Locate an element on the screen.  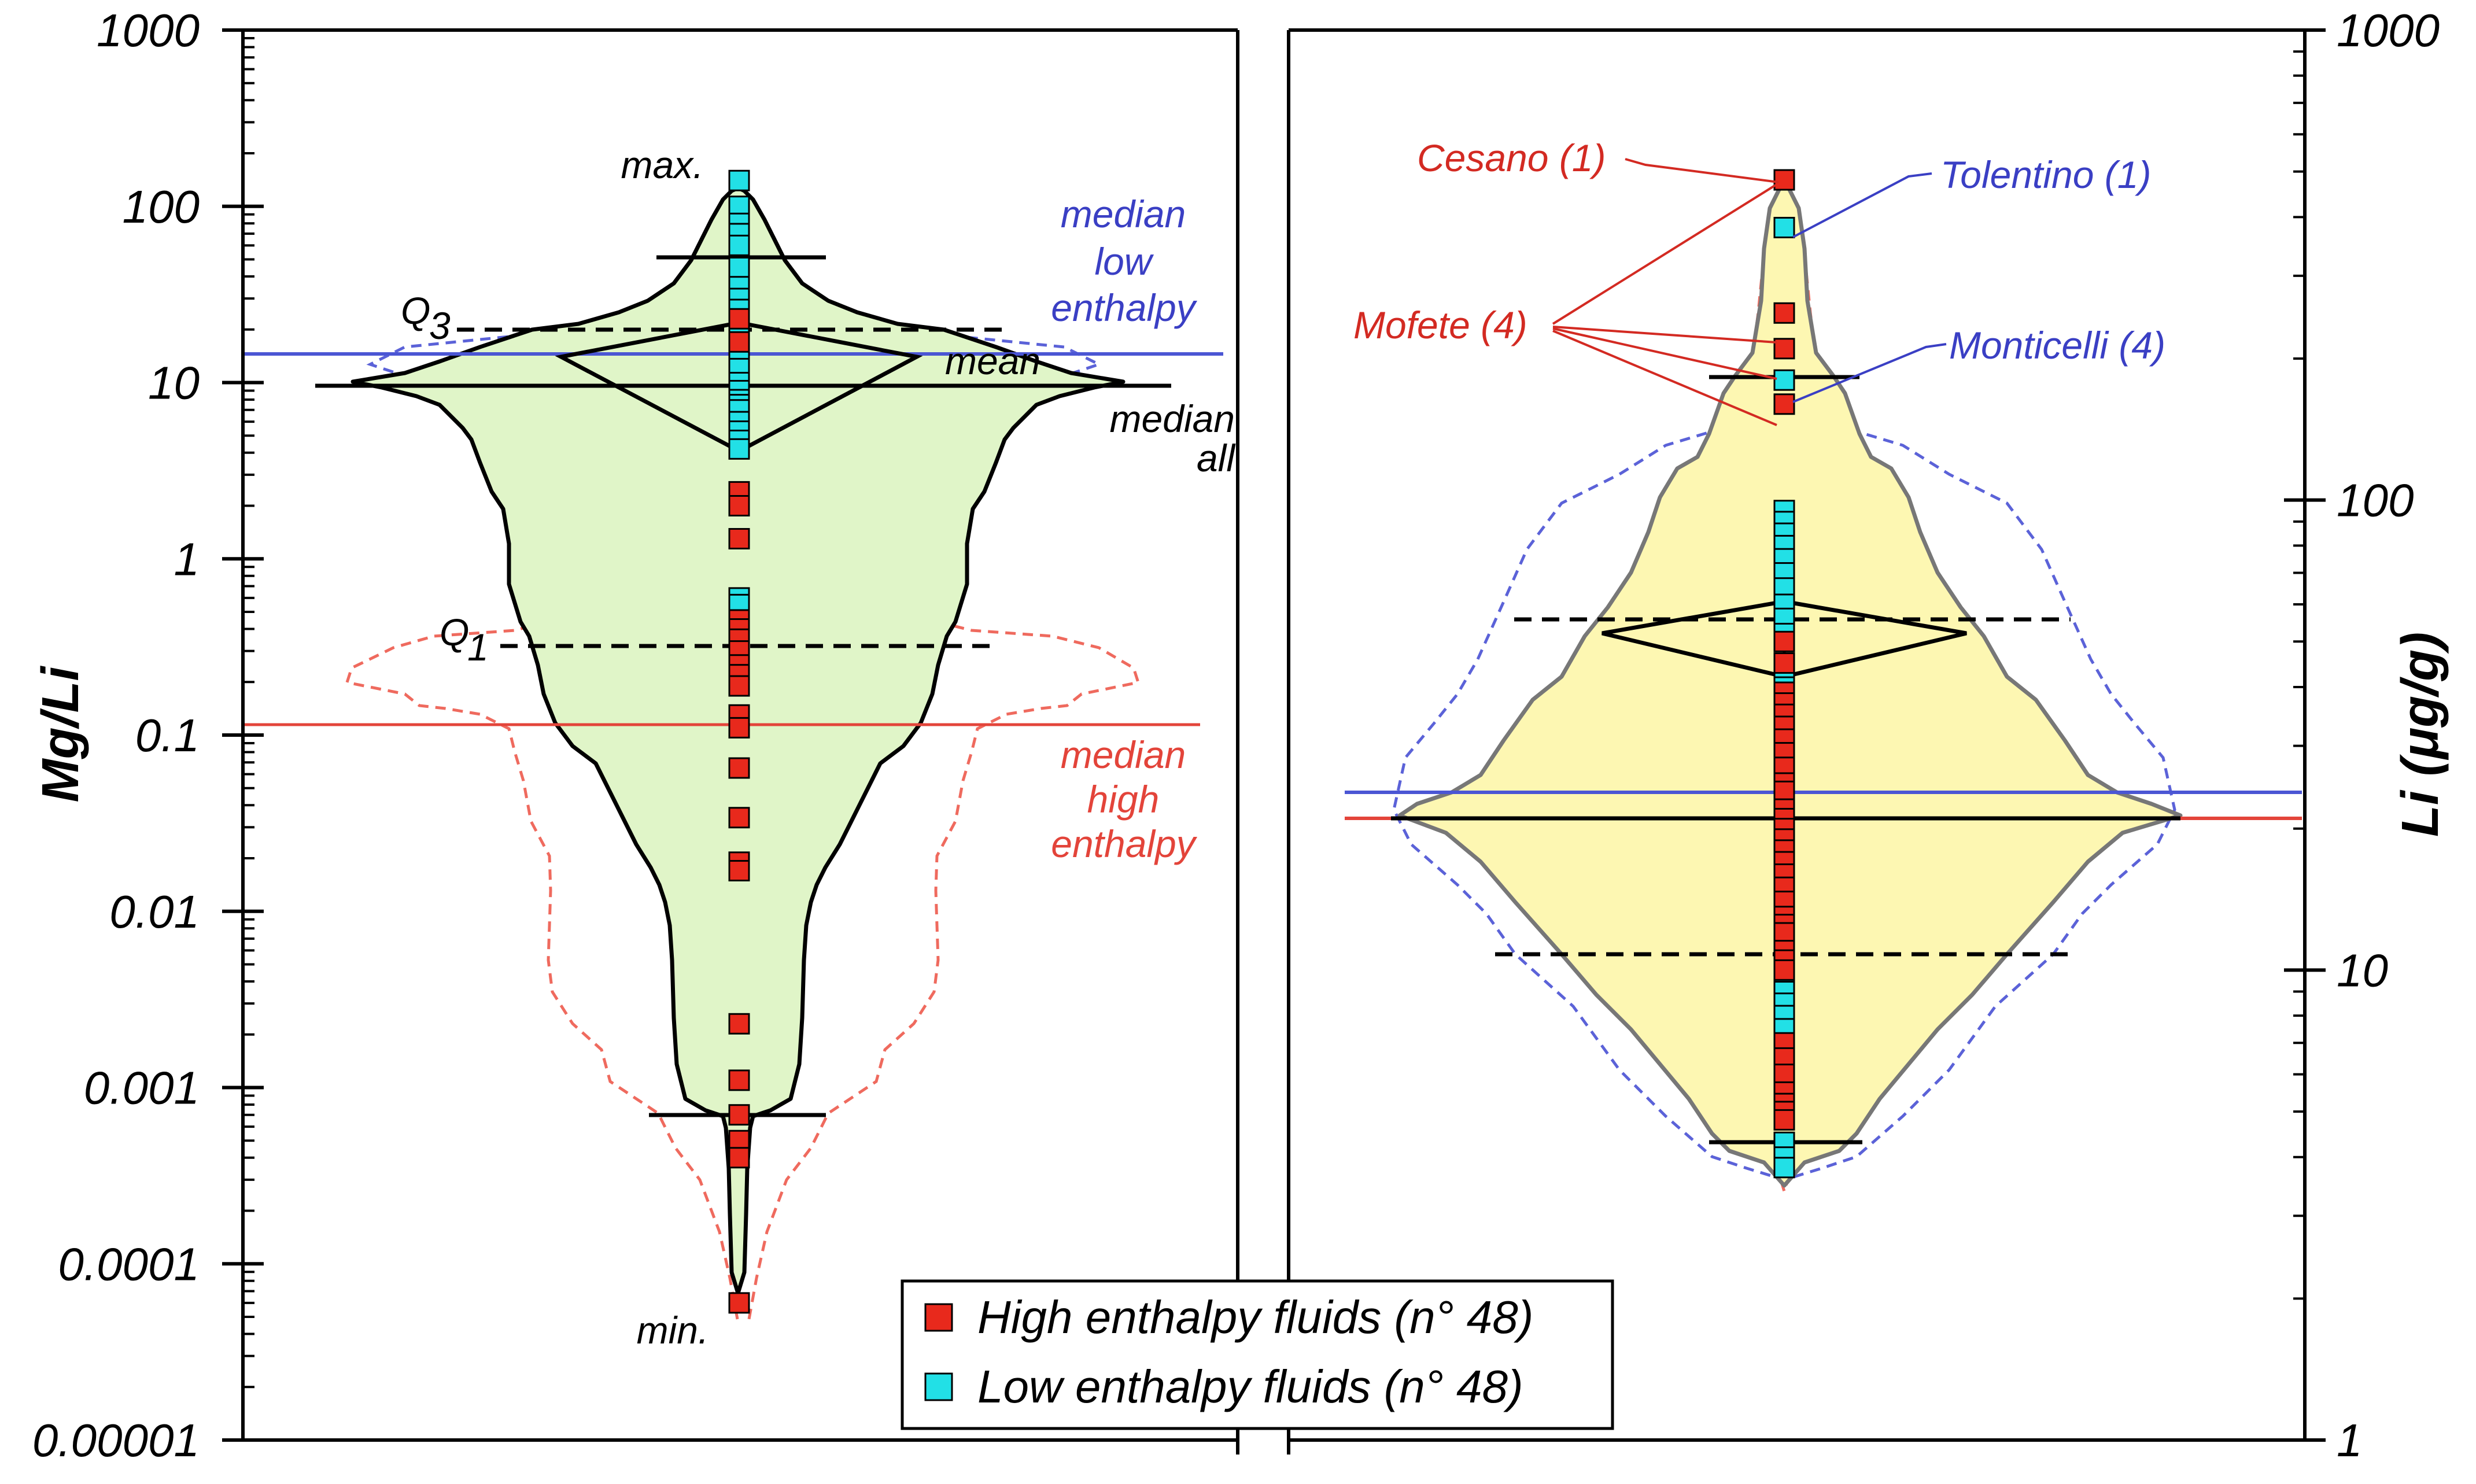
tolentino-callout is located at coordinates (1862, 205).